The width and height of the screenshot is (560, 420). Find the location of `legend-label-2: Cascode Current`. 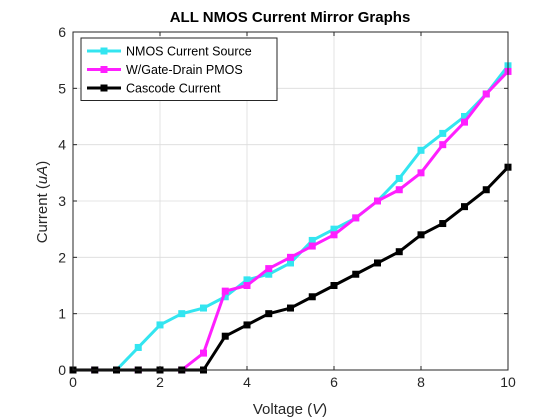

legend-label-2: Cascode Current is located at coordinates (173, 89).